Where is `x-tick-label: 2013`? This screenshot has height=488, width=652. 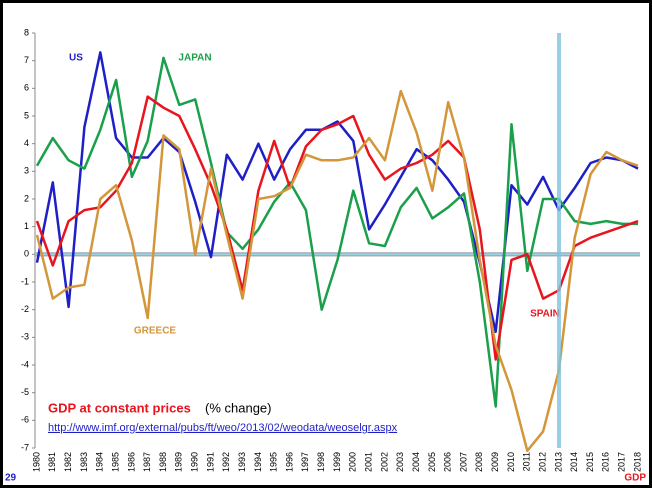
x-tick-label: 2013 is located at coordinates (558, 462).